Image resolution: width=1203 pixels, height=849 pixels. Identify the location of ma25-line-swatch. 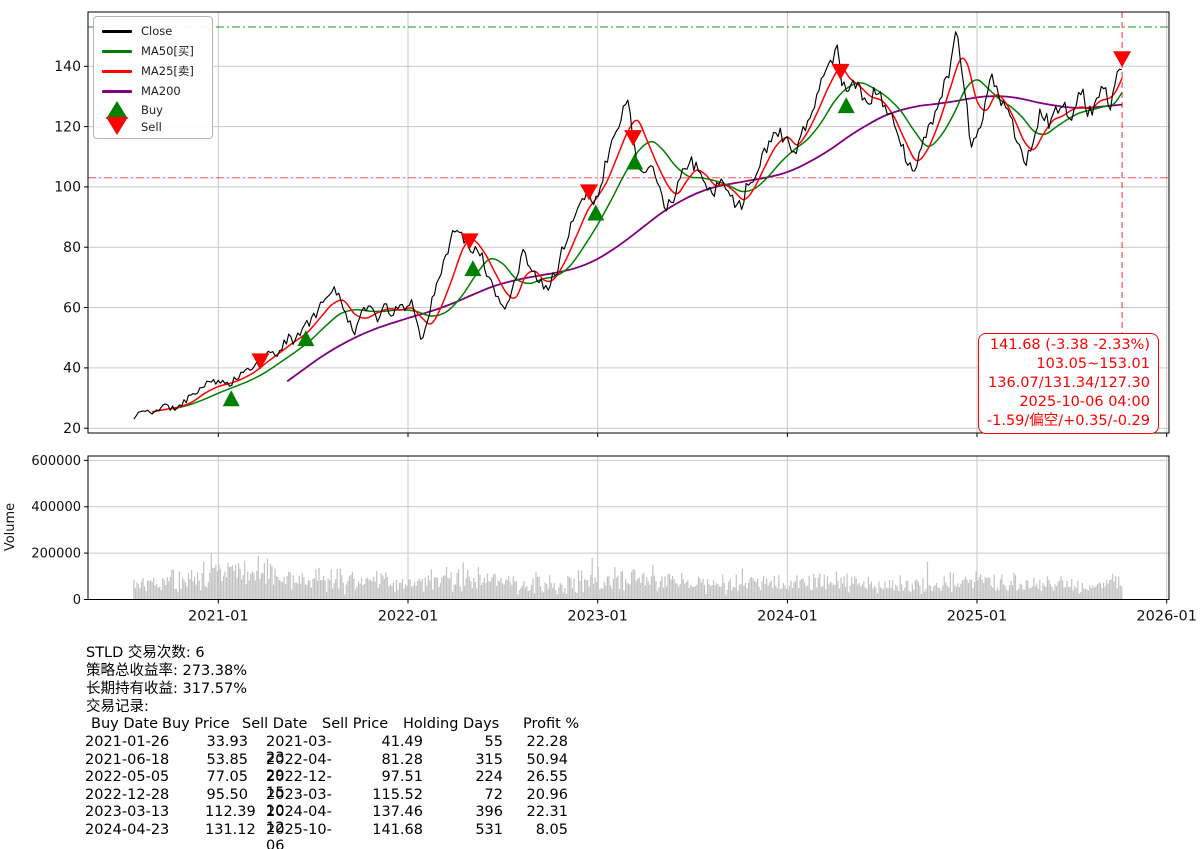
(117, 71).